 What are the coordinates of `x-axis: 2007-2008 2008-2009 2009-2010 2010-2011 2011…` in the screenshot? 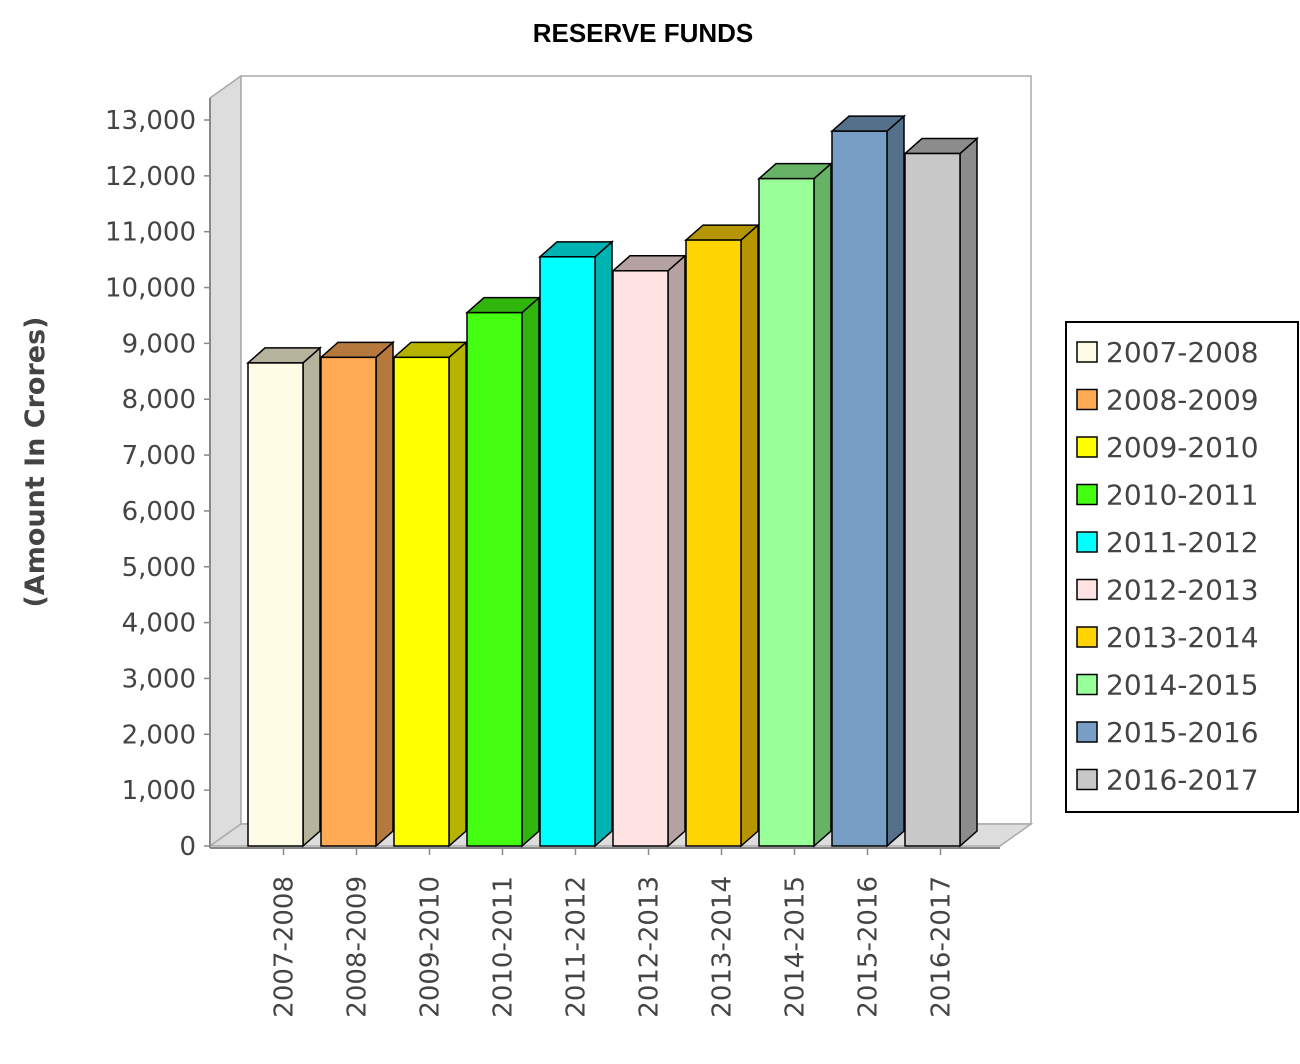 It's located at (605, 932).